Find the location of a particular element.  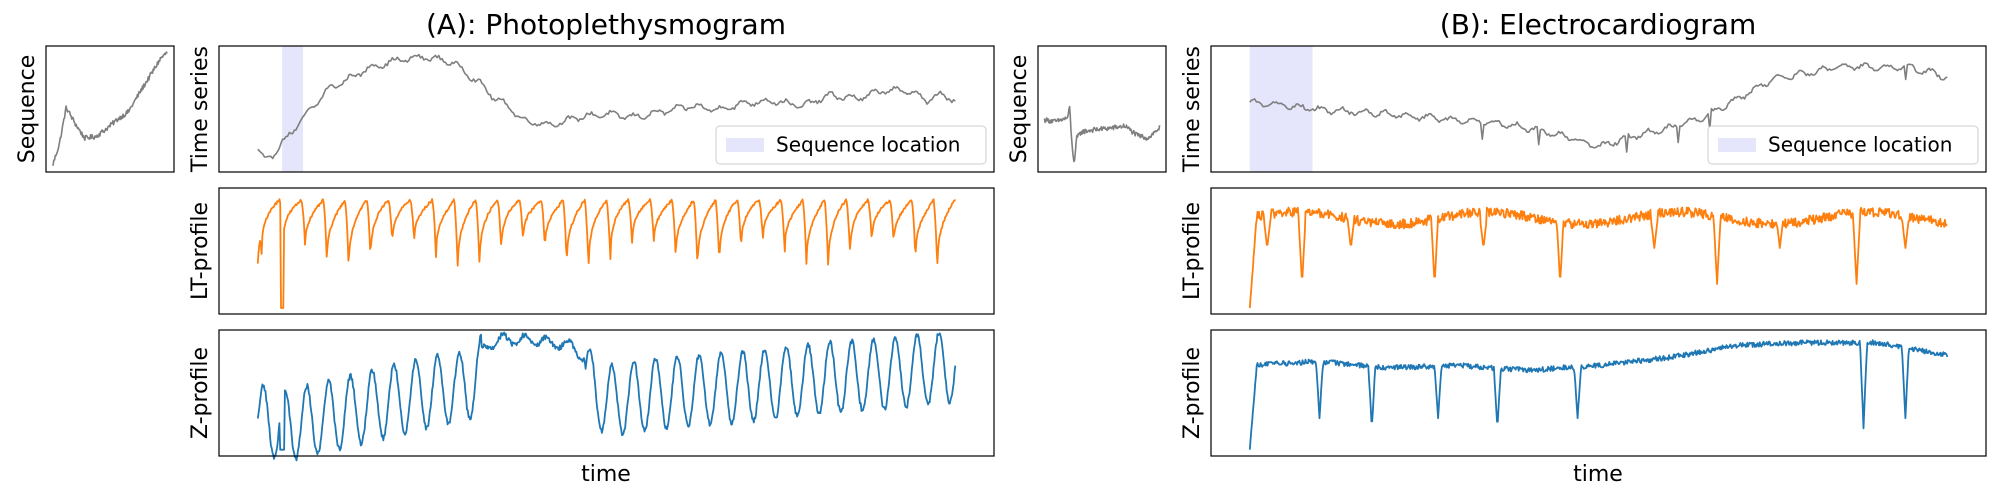

panel-b-sequence-axes is located at coordinates (1102, 109).